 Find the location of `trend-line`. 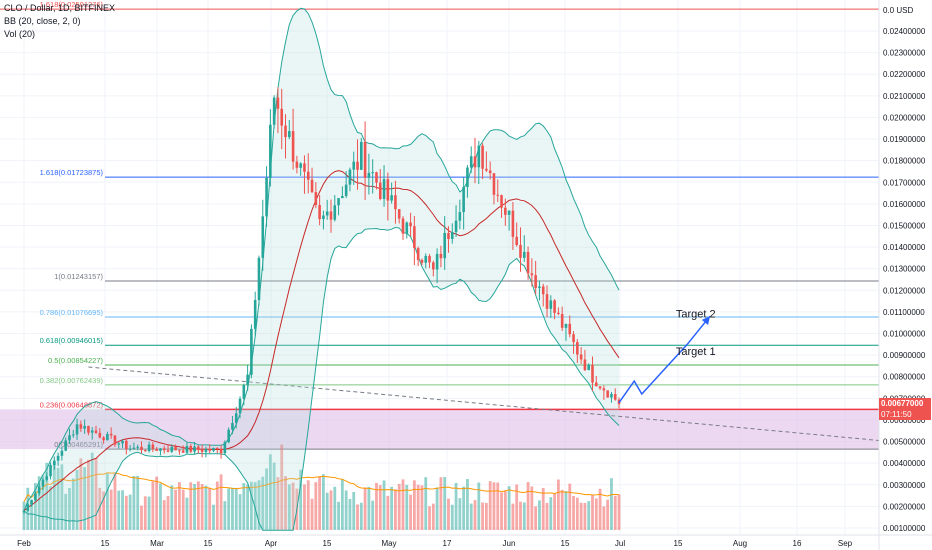

trend-line is located at coordinates (484, 403).